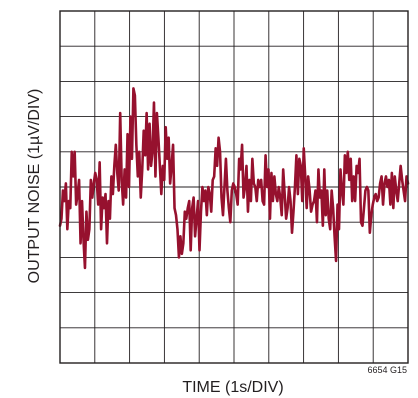  Describe the element at coordinates (34, 186) in the screenshot. I see `y-axis-label: OUTPUT NOISE (1µV/DIV)` at that location.